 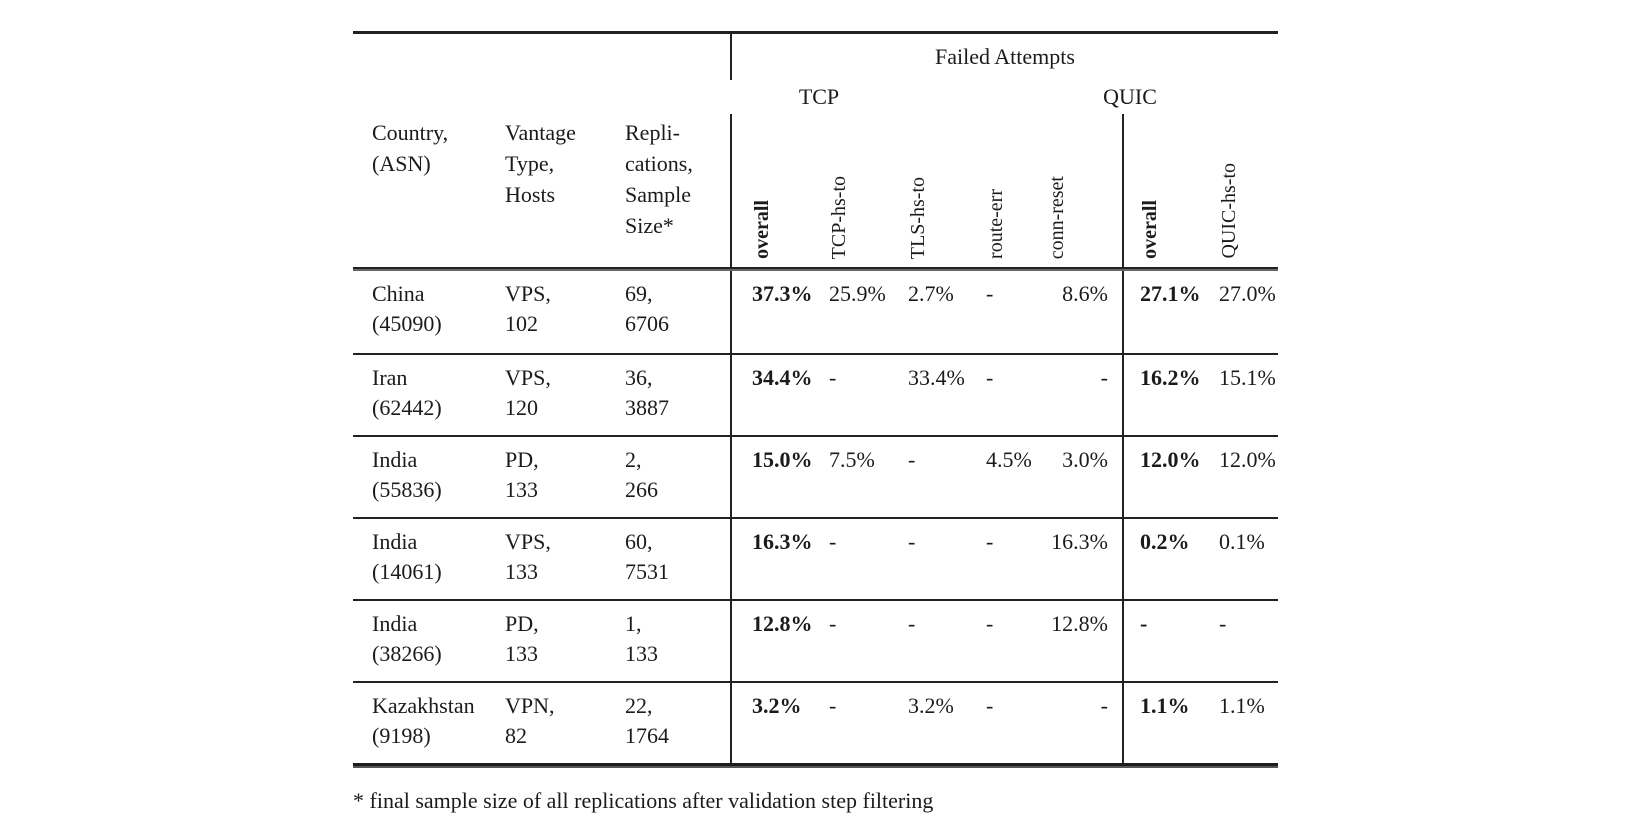 What do you see at coordinates (516, 735) in the screenshot?
I see `hosts-count: 82` at bounding box center [516, 735].